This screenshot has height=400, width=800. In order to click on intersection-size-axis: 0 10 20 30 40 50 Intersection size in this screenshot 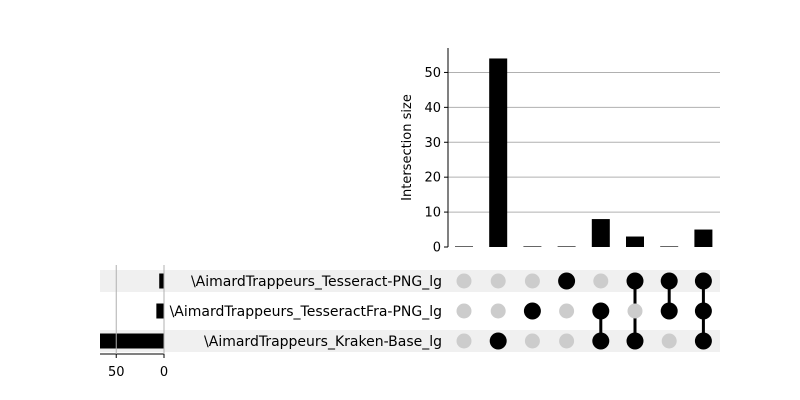, I will do `click(424, 152)`.